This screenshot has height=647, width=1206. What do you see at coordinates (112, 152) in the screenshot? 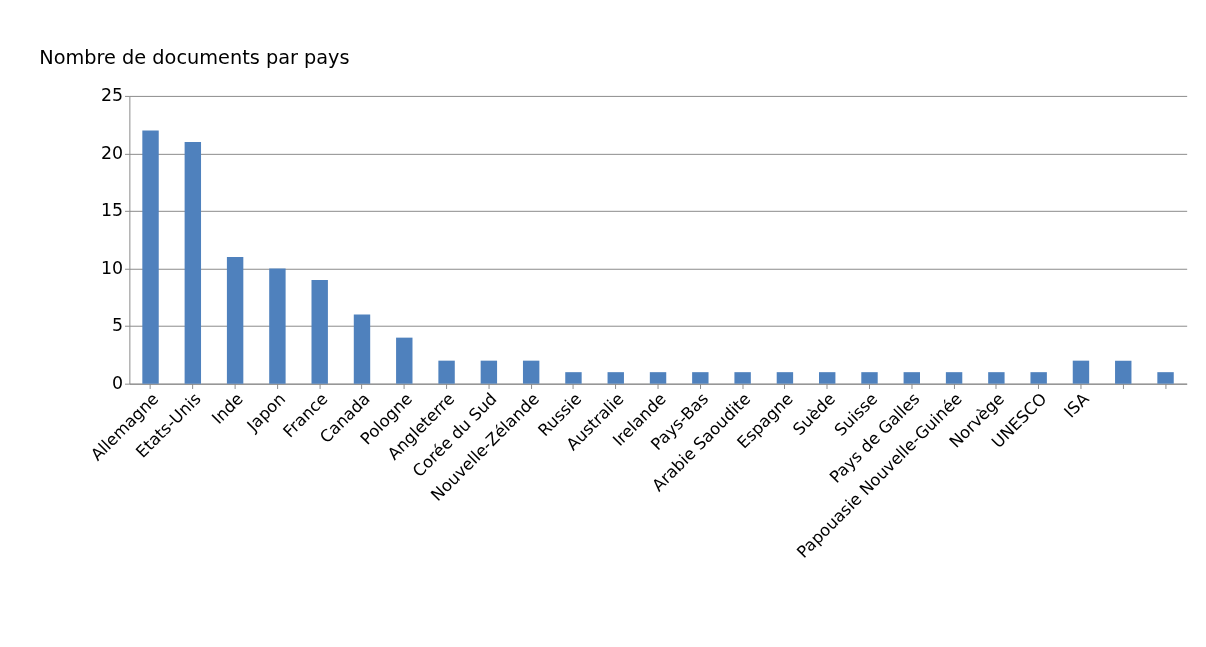
I see `y-tick-label: 20` at bounding box center [112, 152].